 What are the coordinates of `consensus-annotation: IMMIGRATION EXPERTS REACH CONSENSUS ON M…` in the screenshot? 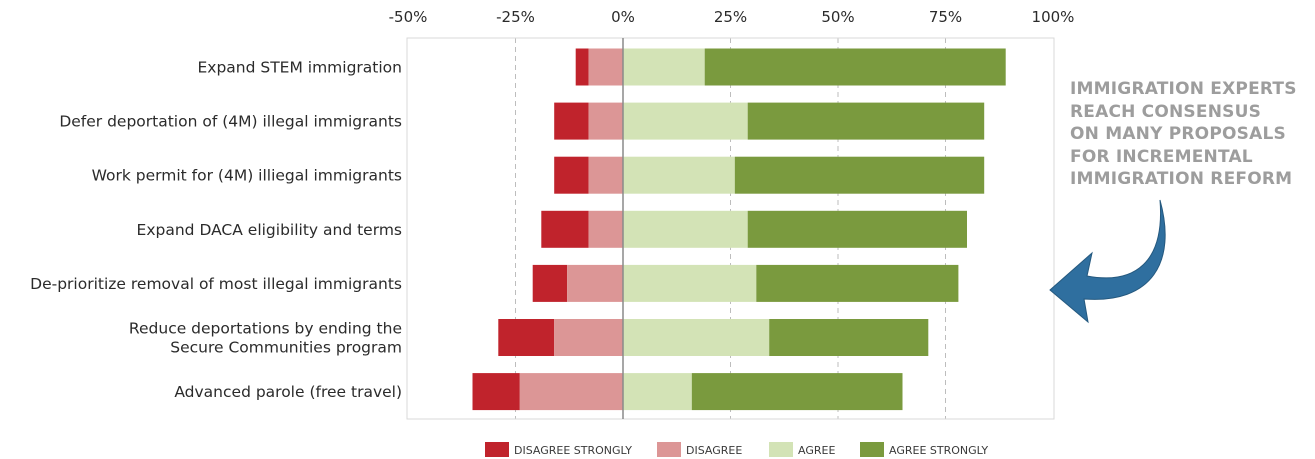 It's located at (1192, 134).